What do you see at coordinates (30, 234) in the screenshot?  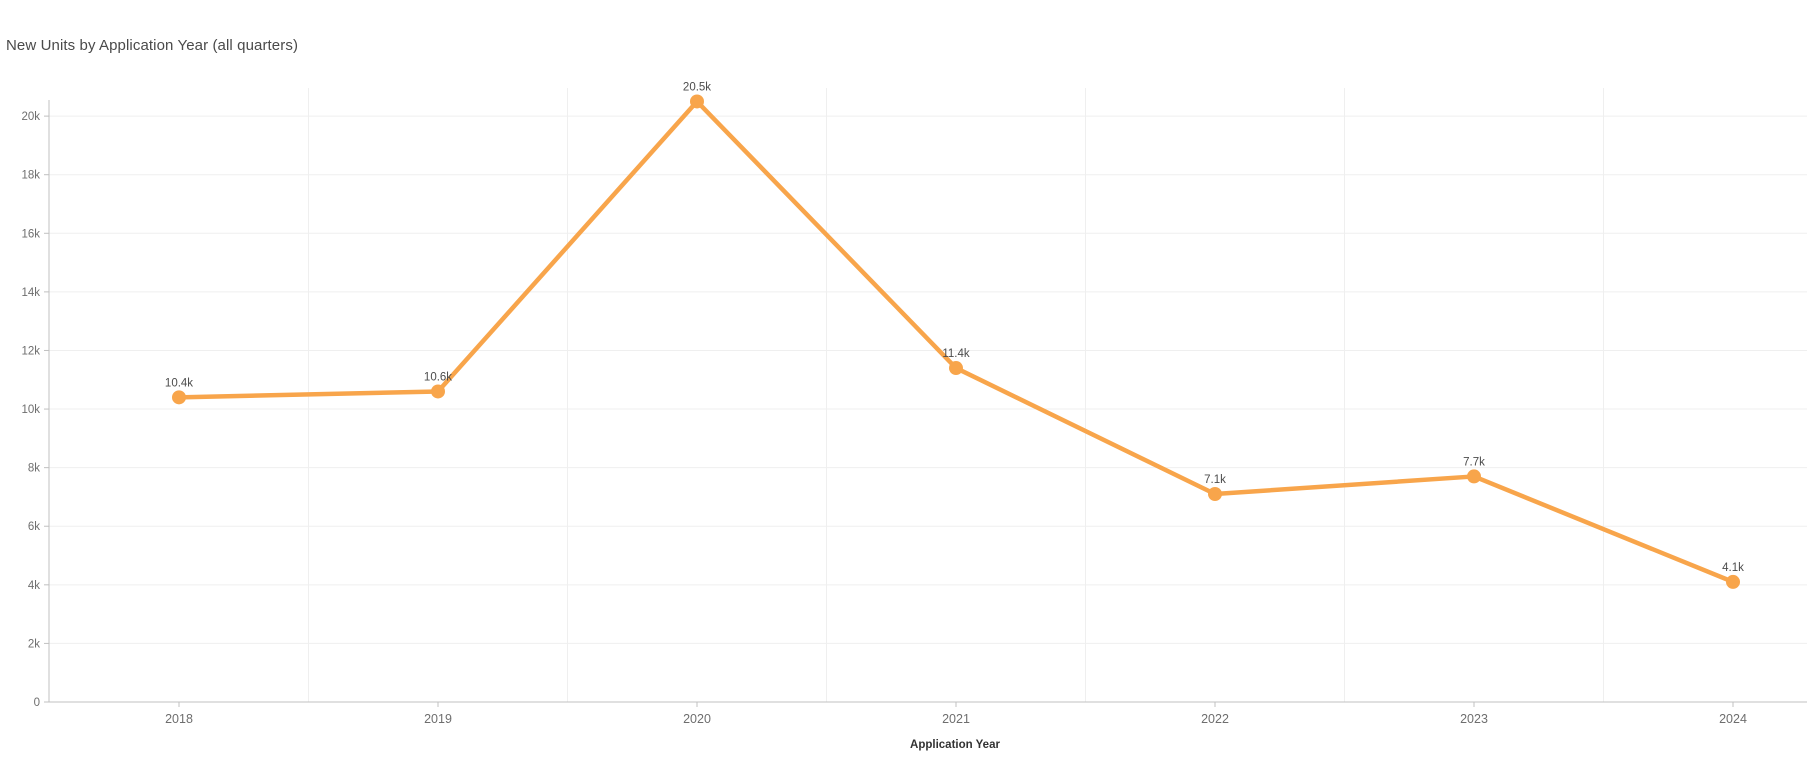 I see `y-tick-label: 16k` at bounding box center [30, 234].